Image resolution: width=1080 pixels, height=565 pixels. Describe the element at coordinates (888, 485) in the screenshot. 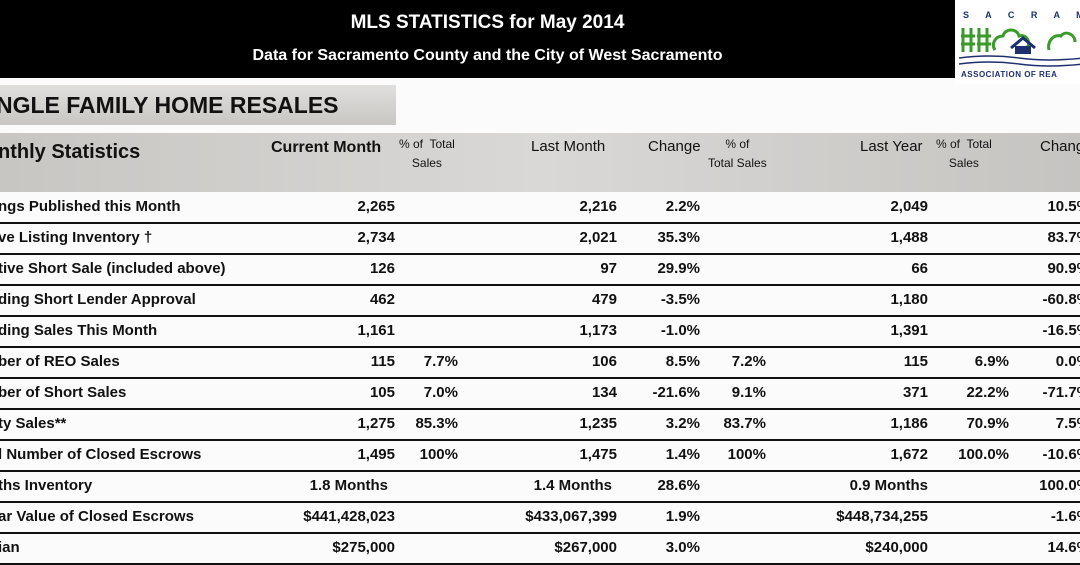

I see `cell-ly: 0.9 Months` at that location.